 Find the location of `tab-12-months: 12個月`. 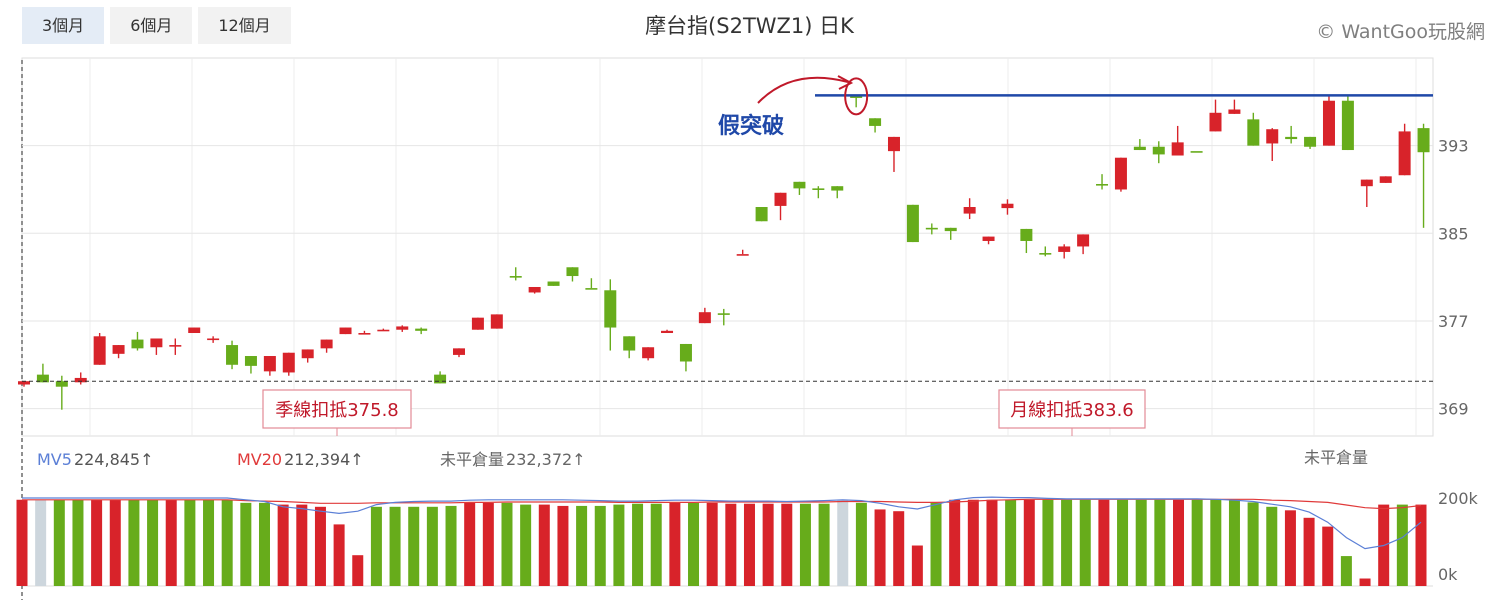

tab-12-months: 12個月 is located at coordinates (244, 25).